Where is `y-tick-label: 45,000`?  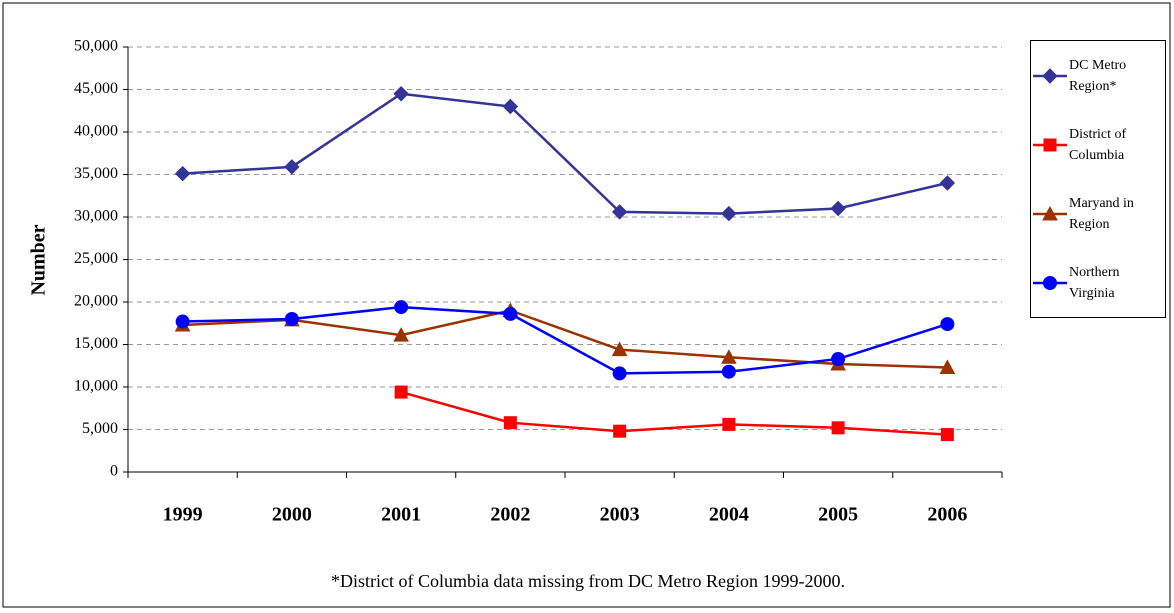
y-tick-label: 45,000 is located at coordinates (96, 88).